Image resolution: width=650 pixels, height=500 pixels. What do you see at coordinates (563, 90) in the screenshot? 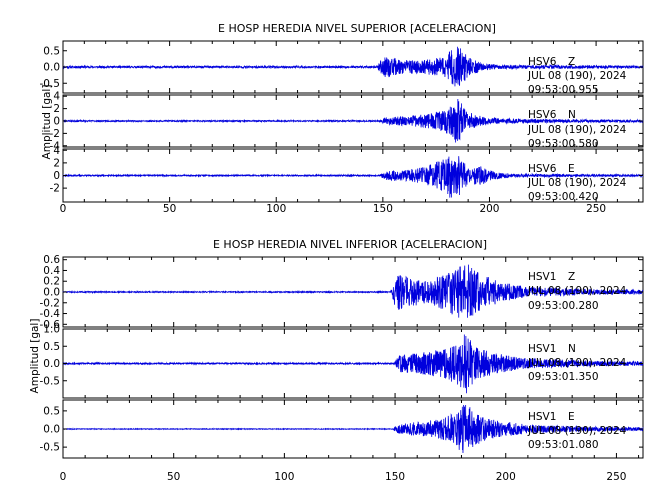
I see `trace-time: 09:53:00.955` at bounding box center [563, 90].